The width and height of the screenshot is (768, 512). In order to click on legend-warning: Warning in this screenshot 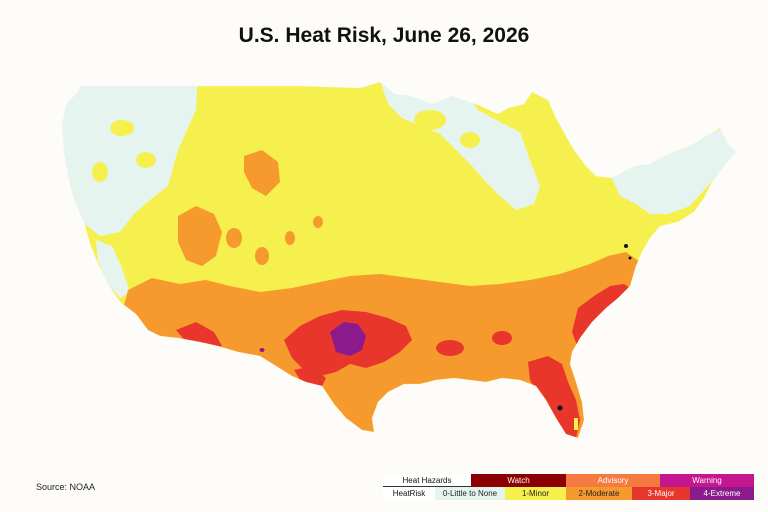, I will do `click(707, 480)`.